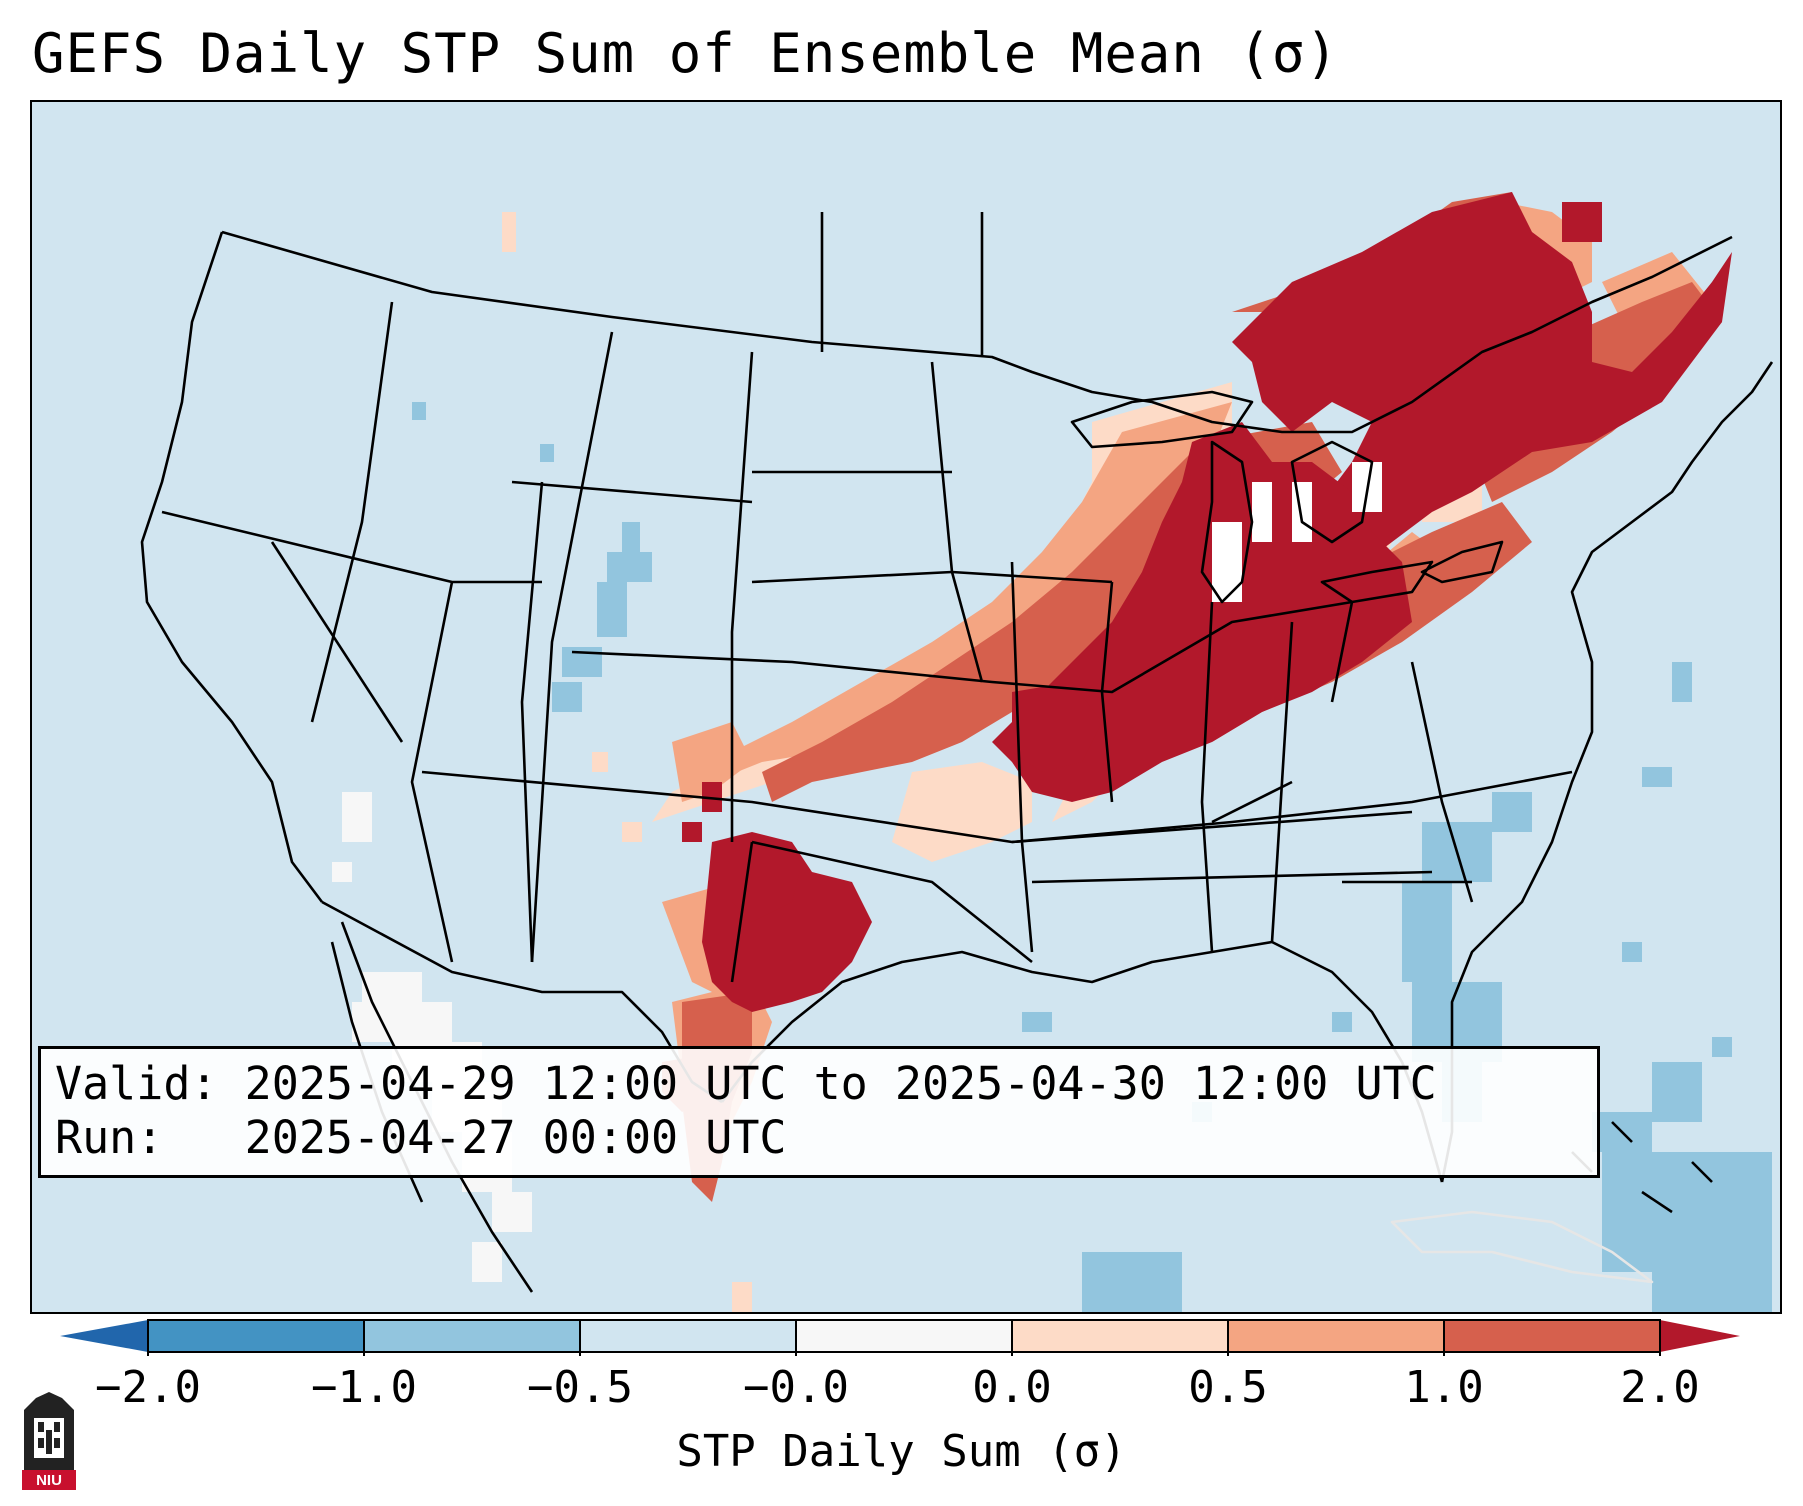 The image size is (1803, 1506). What do you see at coordinates (1660, 1387) in the screenshot?
I see `colorbar-tick-label: 2.0` at bounding box center [1660, 1387].